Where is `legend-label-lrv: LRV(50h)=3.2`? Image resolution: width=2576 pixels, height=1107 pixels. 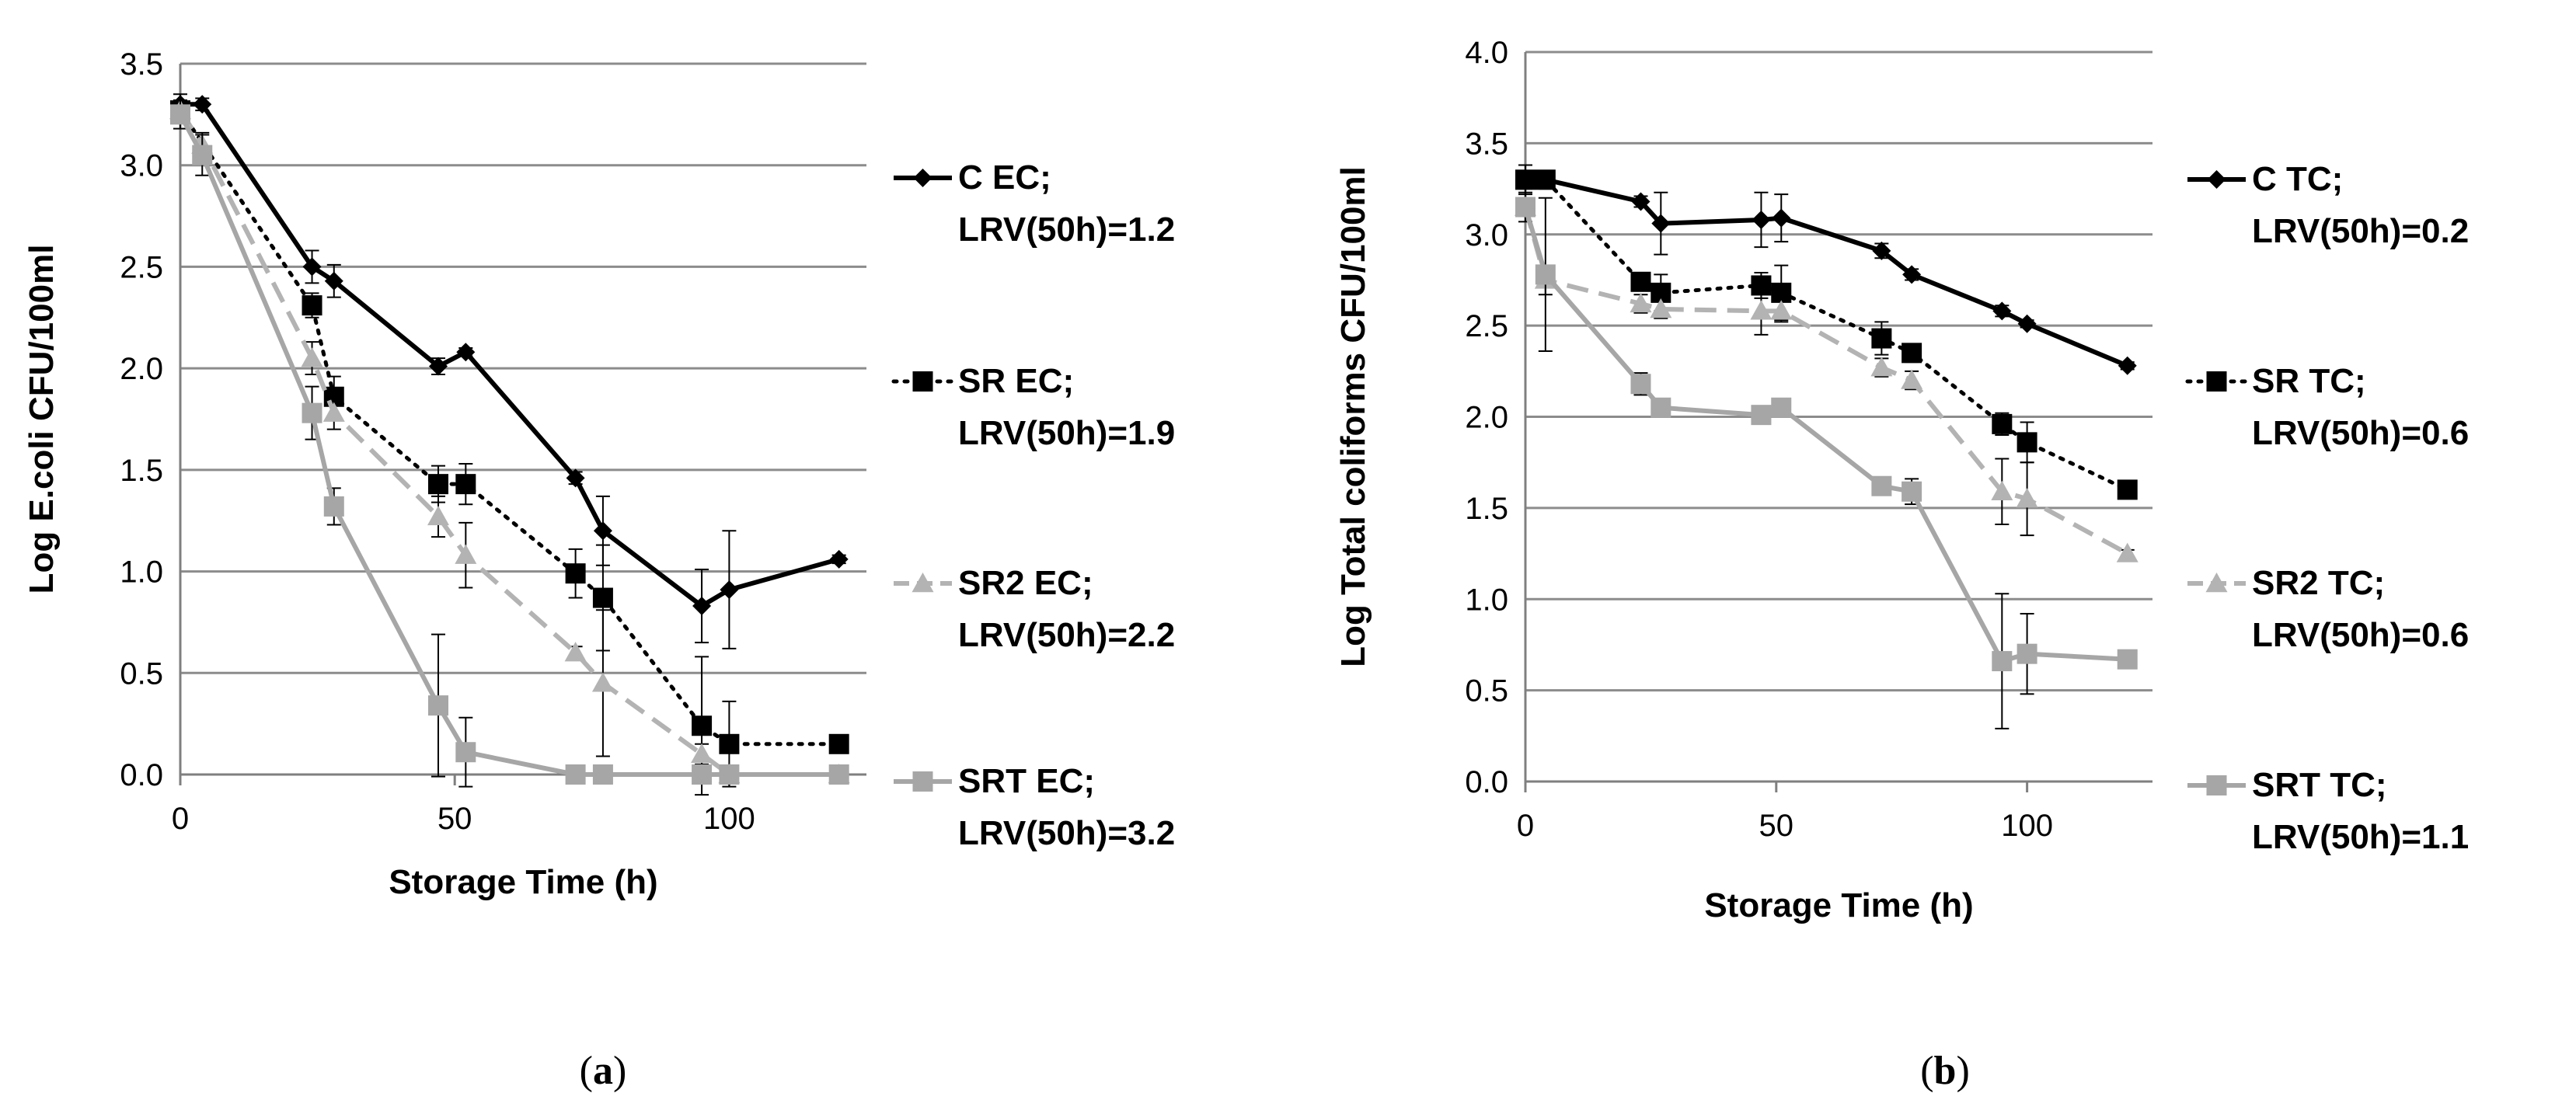 legend-label-lrv: LRV(50h)=3.2 is located at coordinates (1066, 833).